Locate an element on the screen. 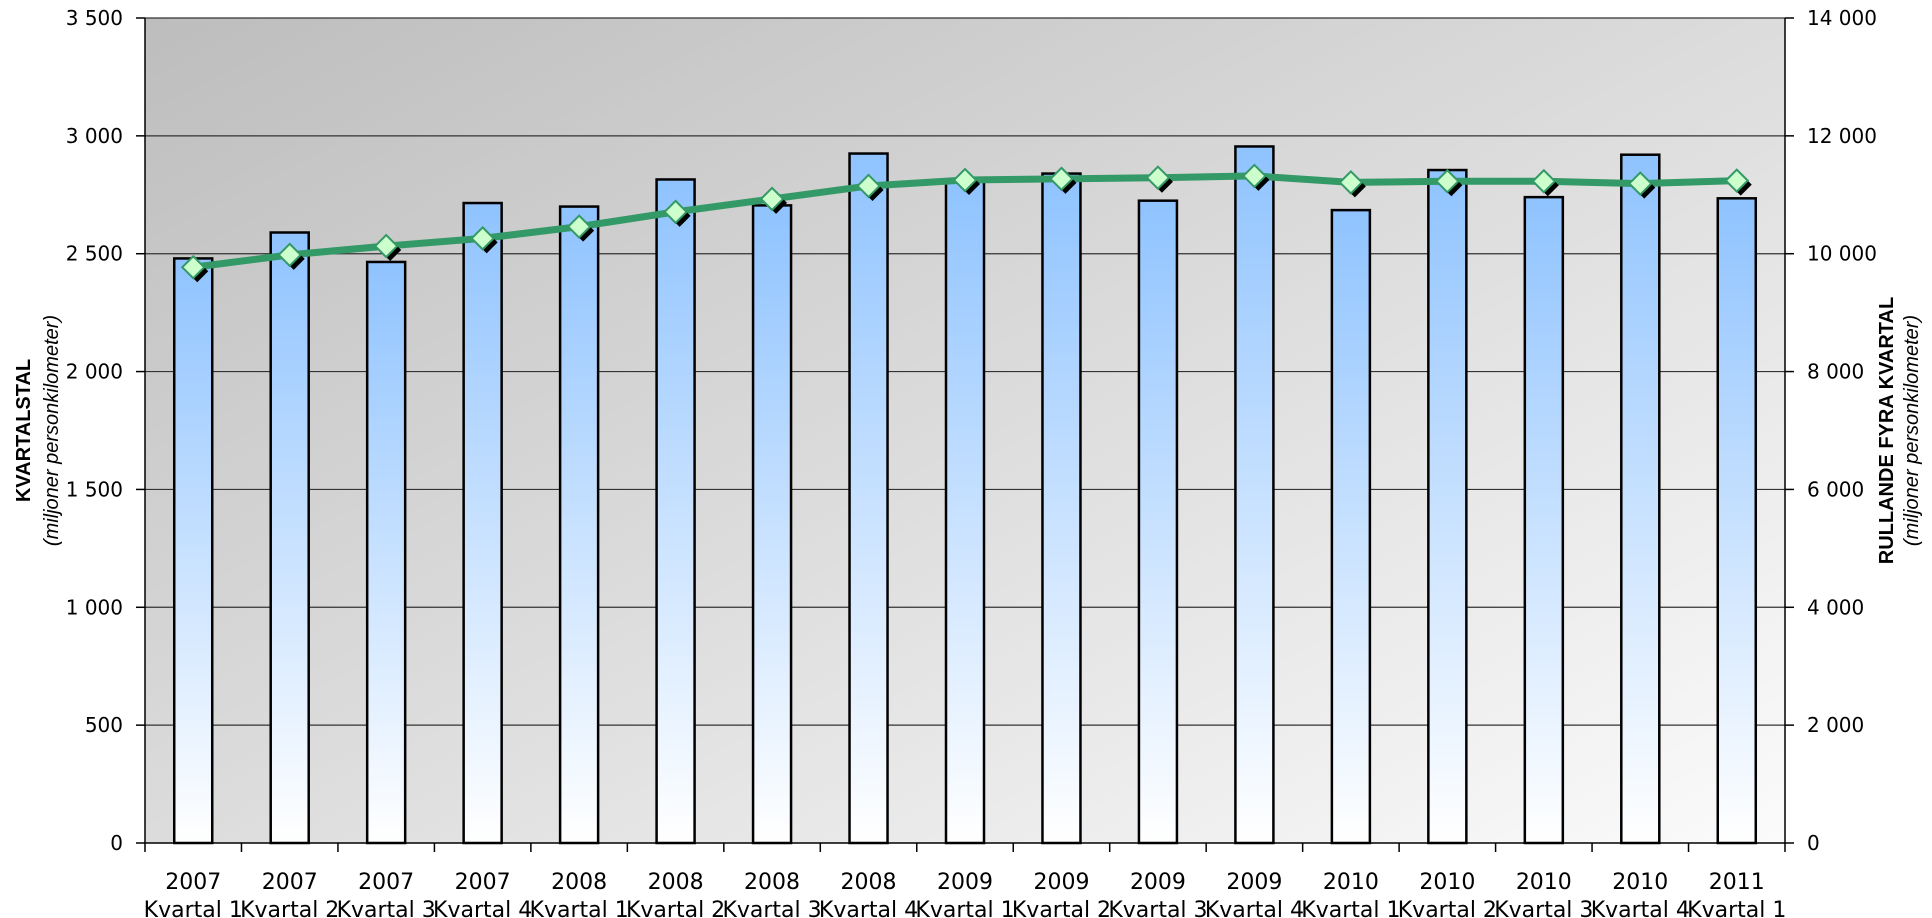 Image resolution: width=1932 pixels, height=918 pixels. right-tick-label: 0 is located at coordinates (1813, 843).